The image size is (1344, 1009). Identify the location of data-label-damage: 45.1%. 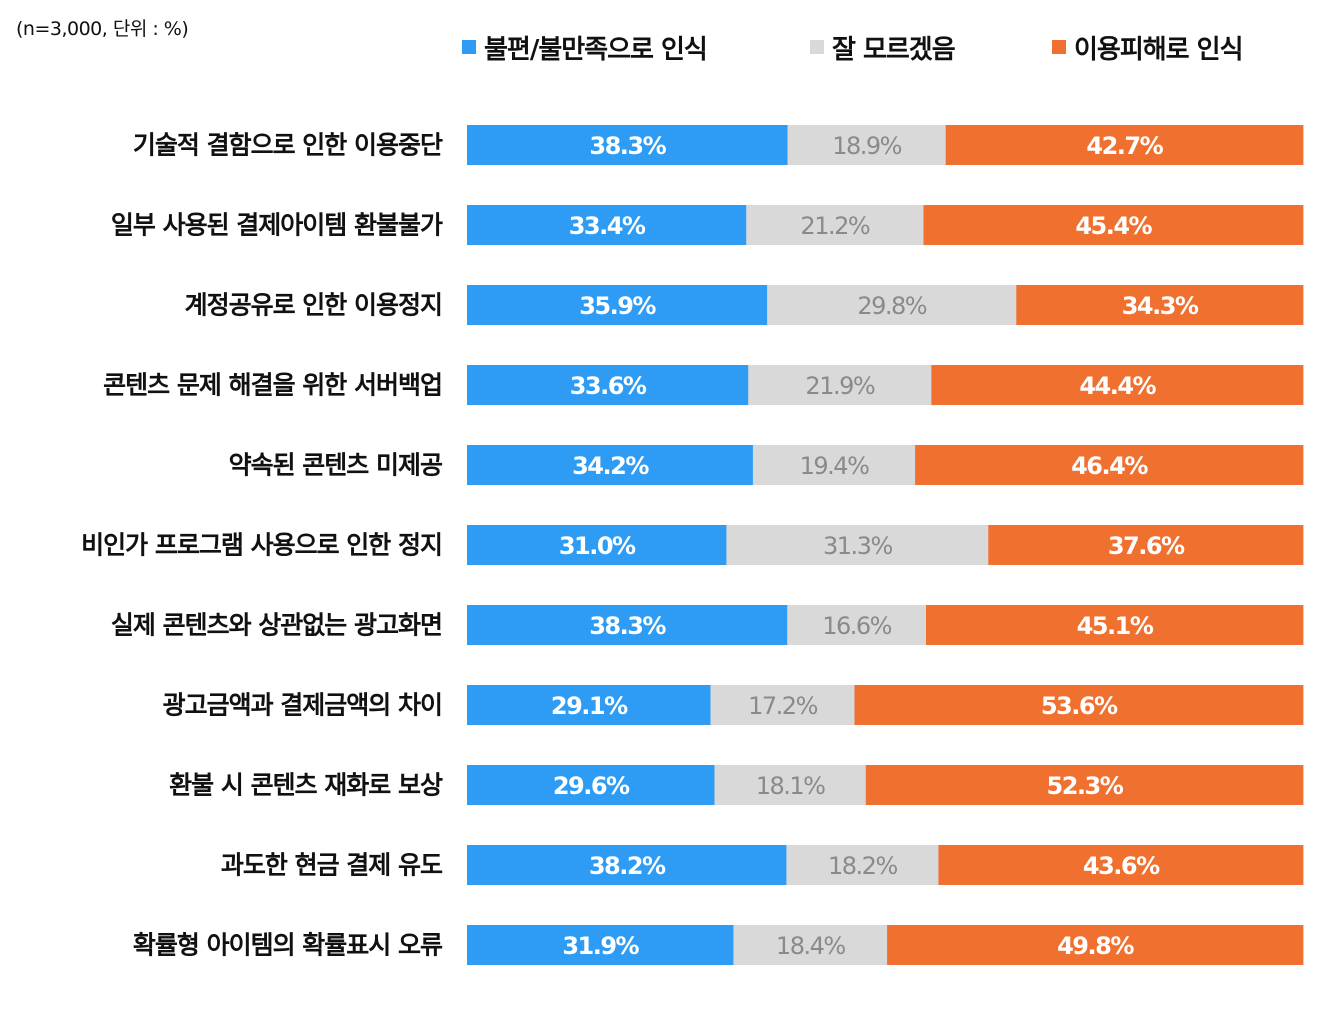
(1115, 626).